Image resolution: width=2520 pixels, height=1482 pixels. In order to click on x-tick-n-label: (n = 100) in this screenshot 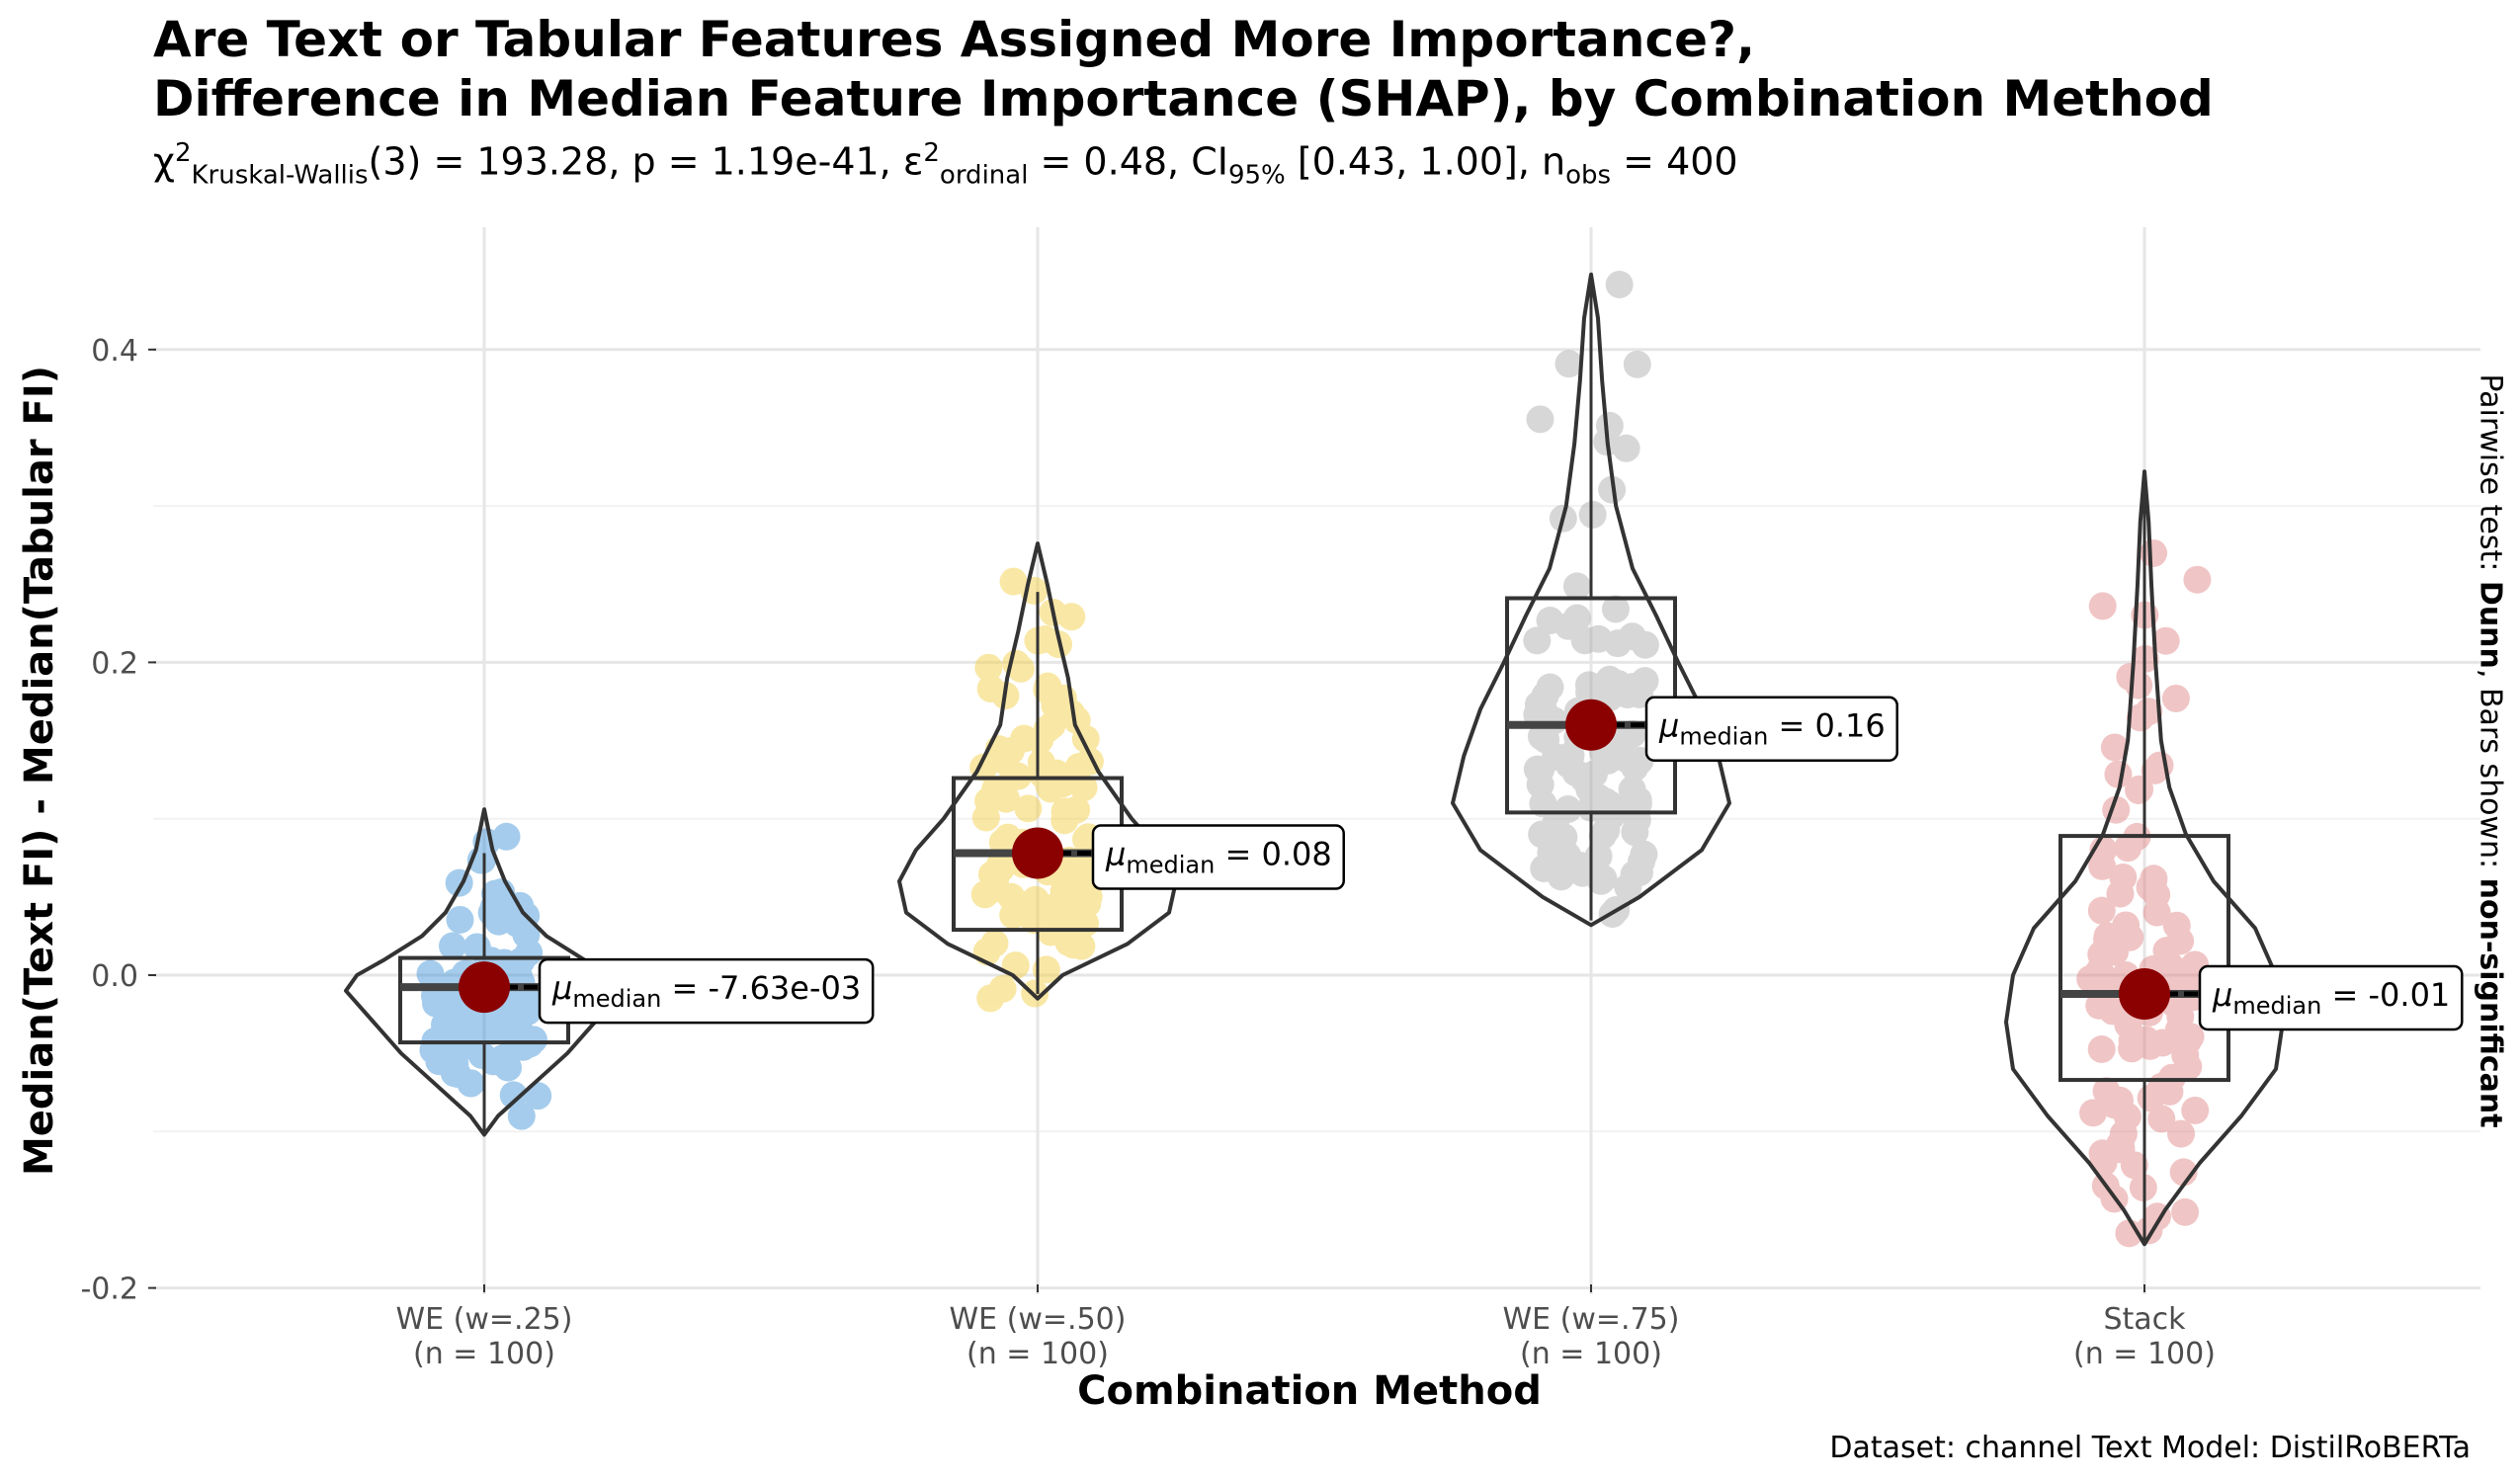, I will do `click(484, 1354)`.